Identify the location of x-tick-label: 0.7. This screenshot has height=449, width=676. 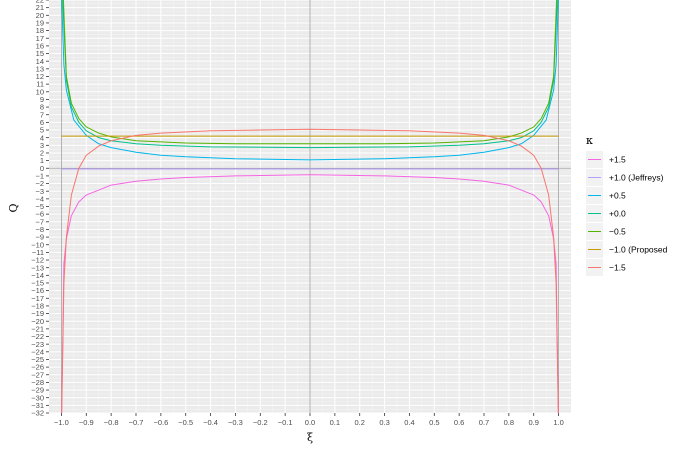
(484, 422).